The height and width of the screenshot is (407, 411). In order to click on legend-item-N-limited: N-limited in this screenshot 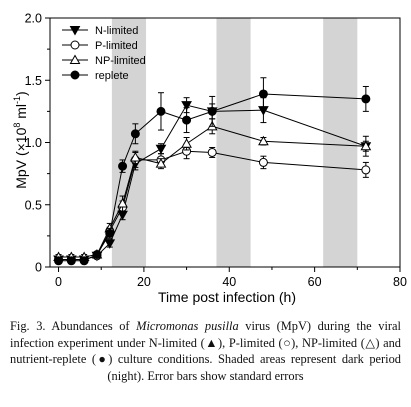, I will do `click(100, 31)`.